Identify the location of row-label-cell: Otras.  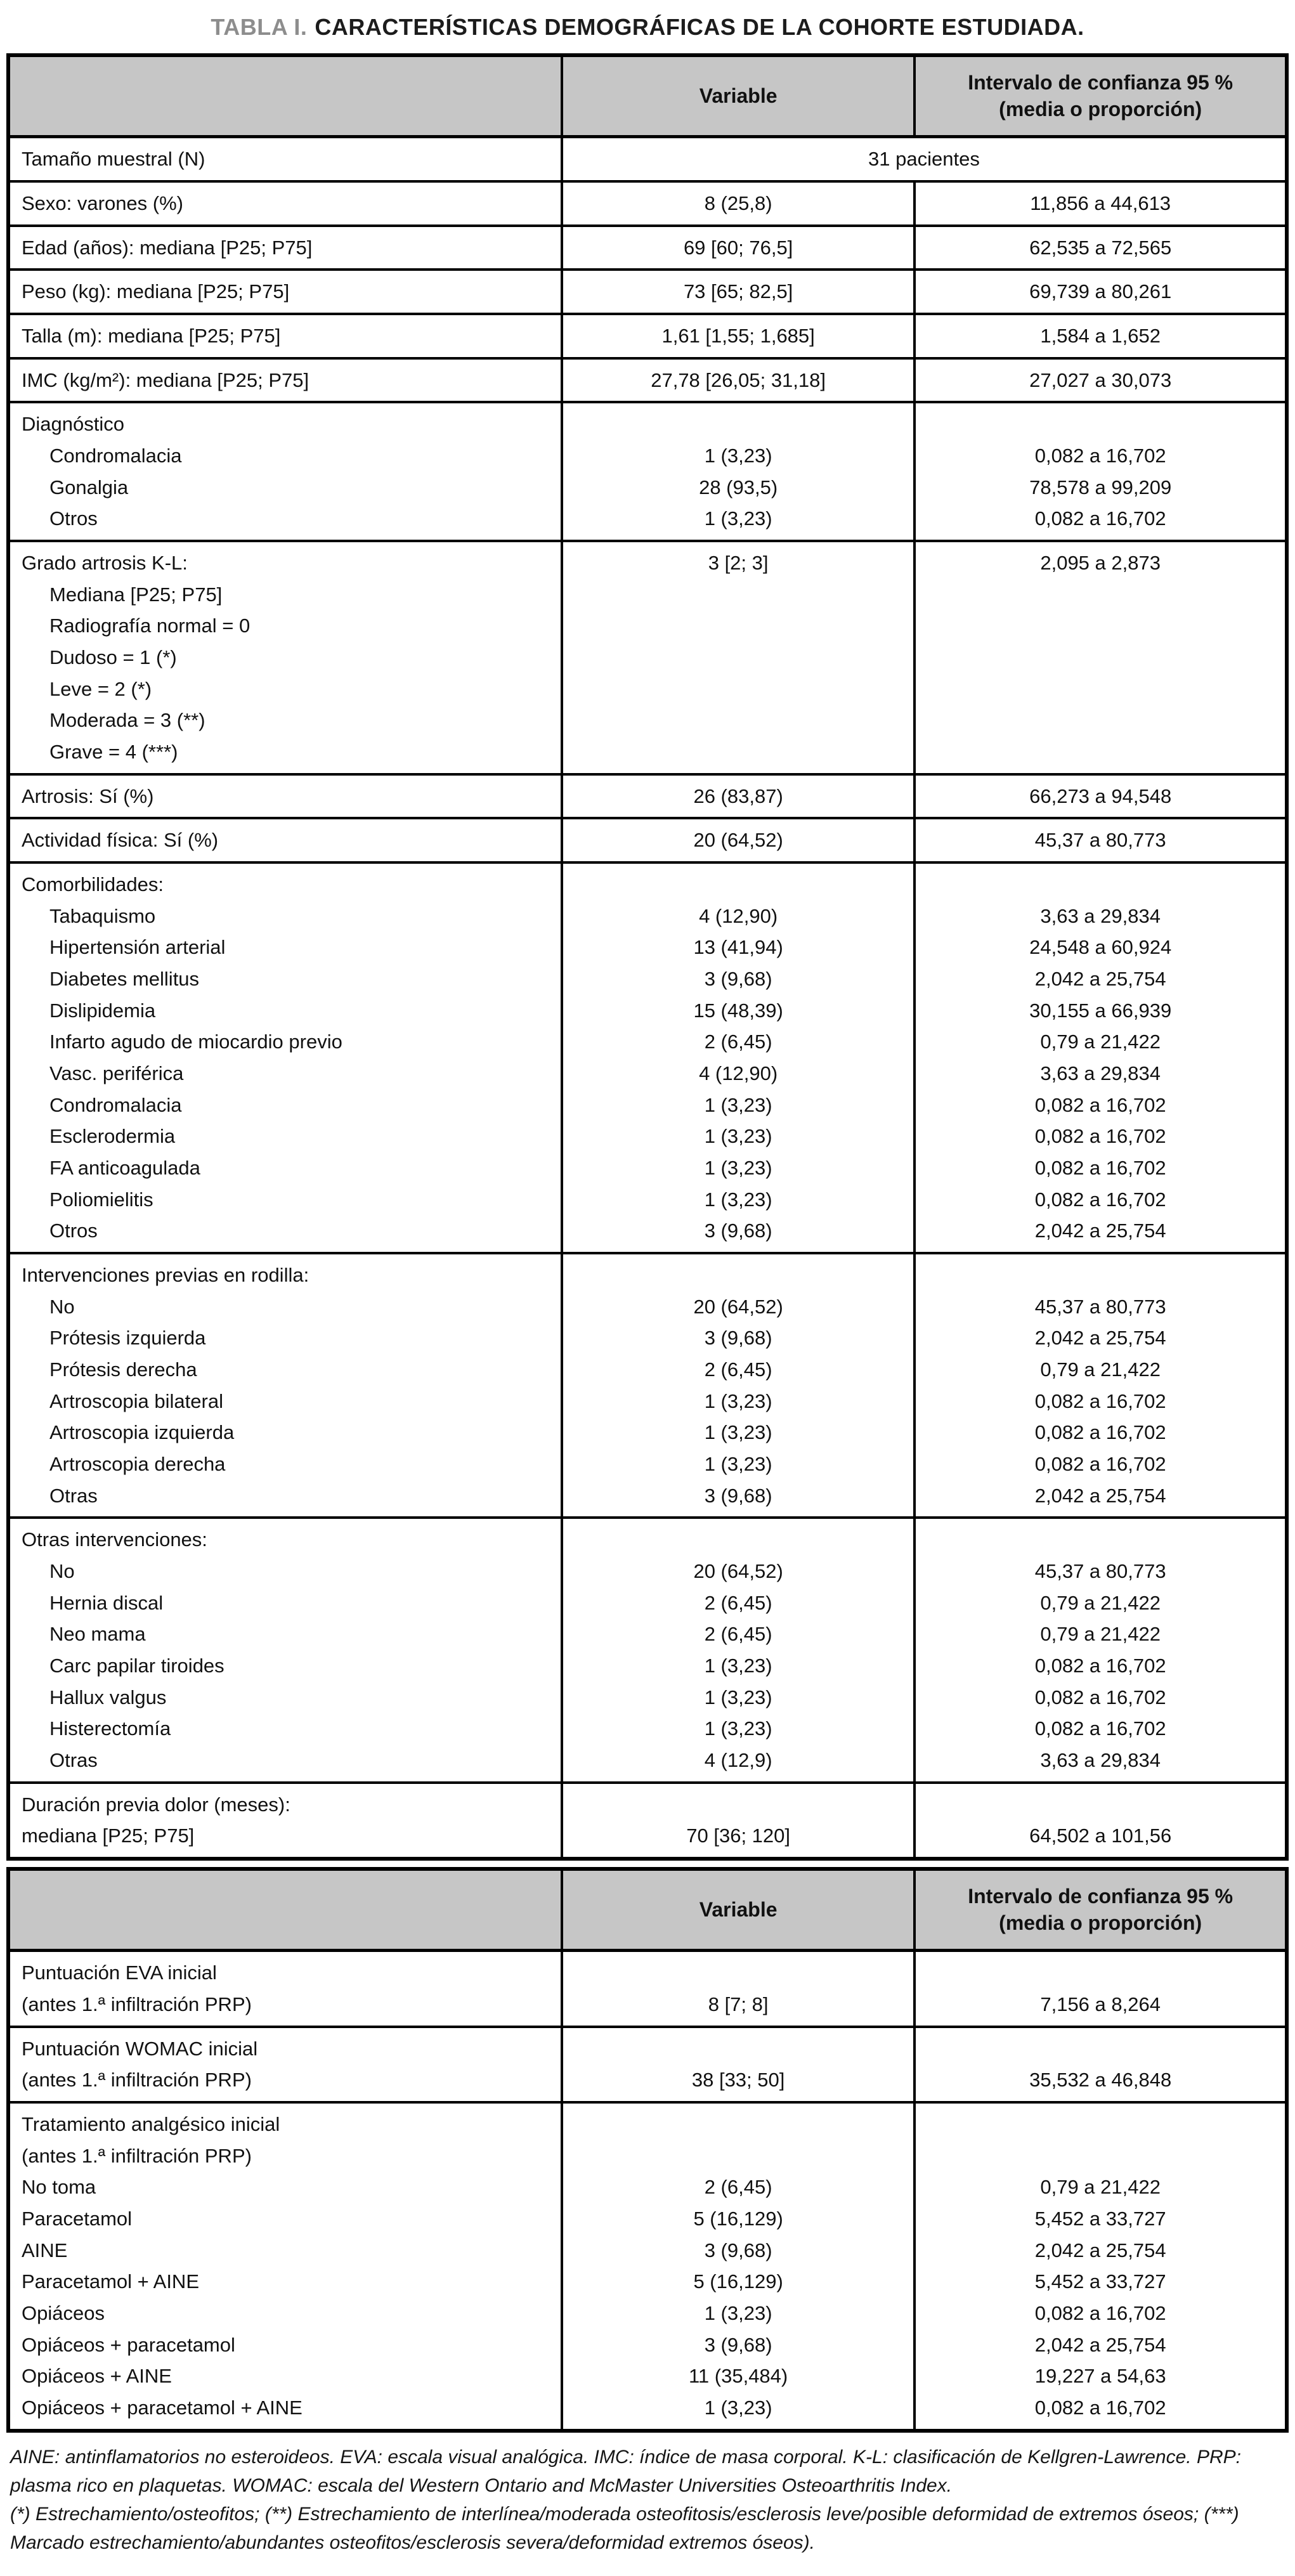
(73, 1495).